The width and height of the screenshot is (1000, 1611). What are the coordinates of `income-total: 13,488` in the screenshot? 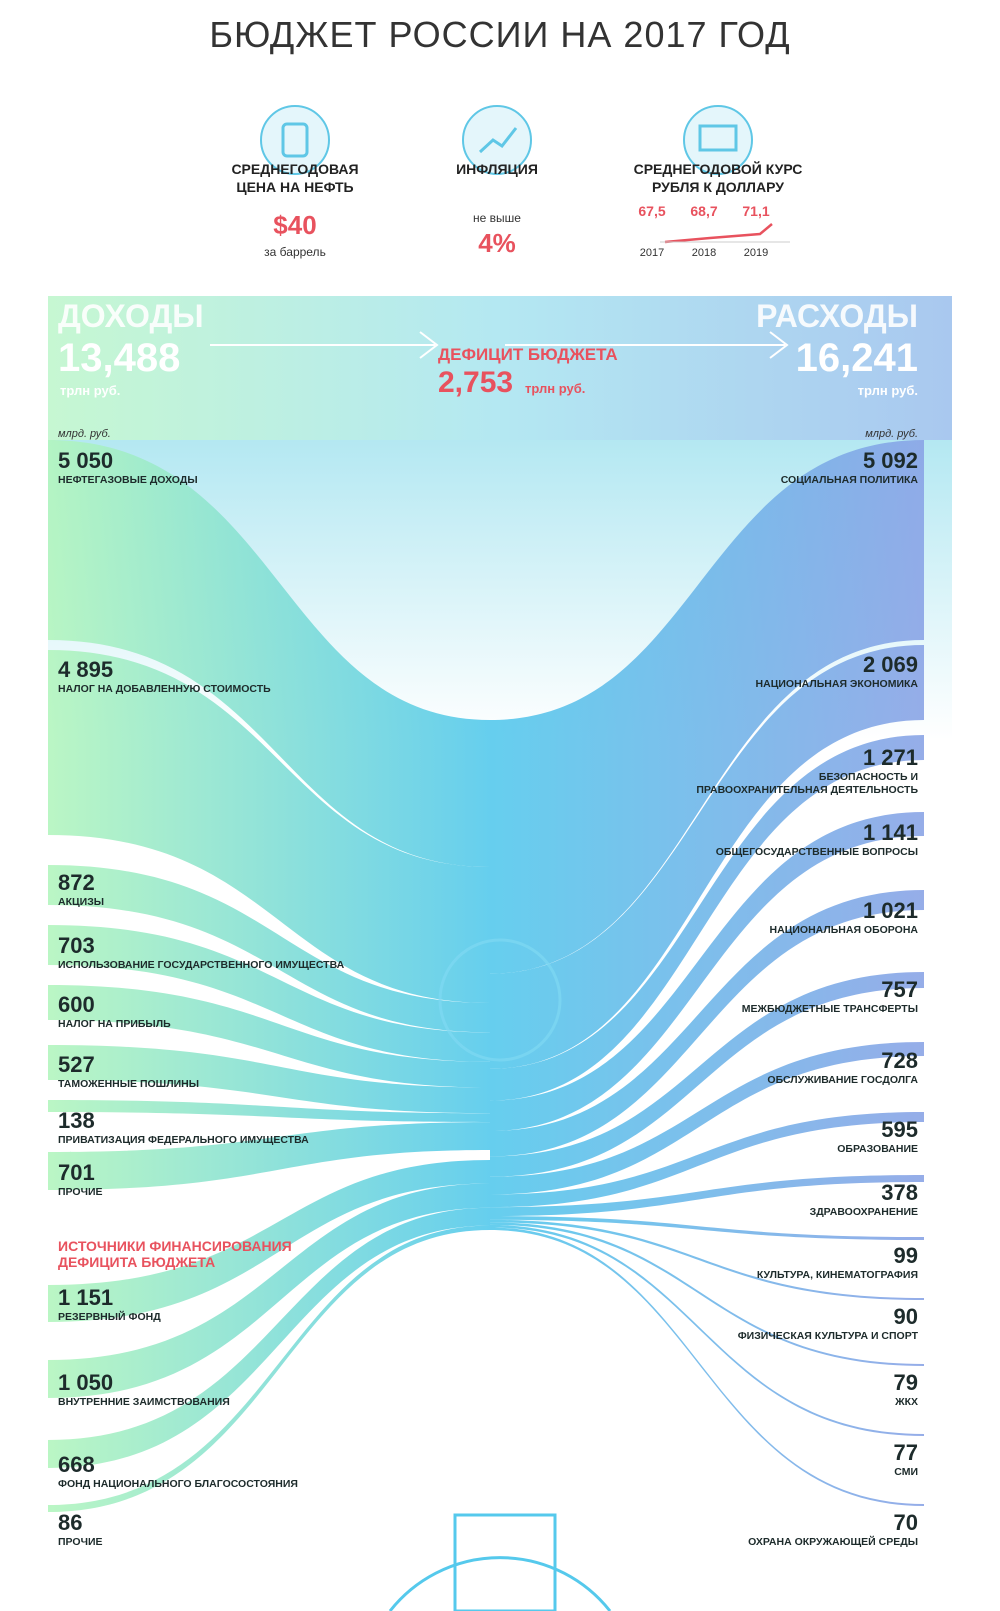 It's located at (119, 358).